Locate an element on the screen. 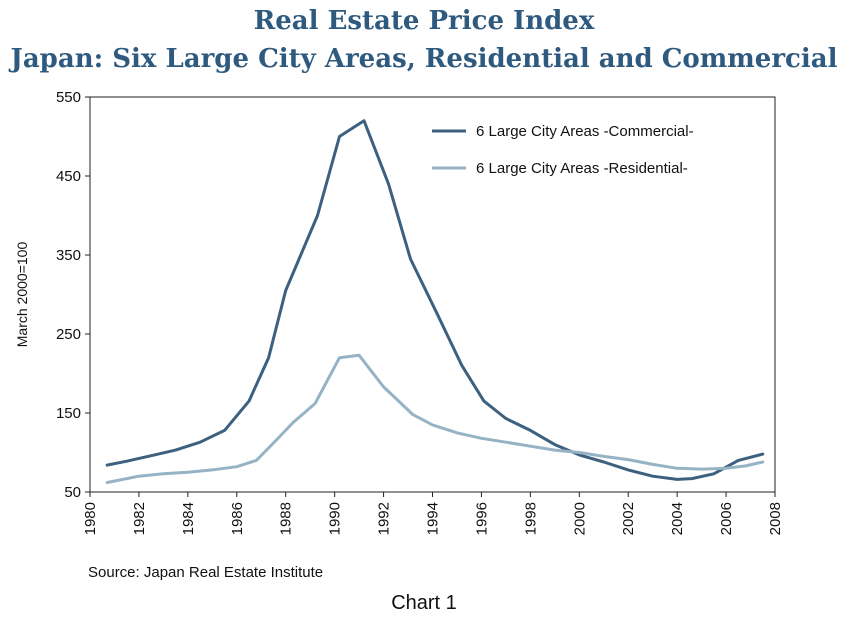  source-note: Source: Japan Real Estate Institute is located at coordinates (206, 572).